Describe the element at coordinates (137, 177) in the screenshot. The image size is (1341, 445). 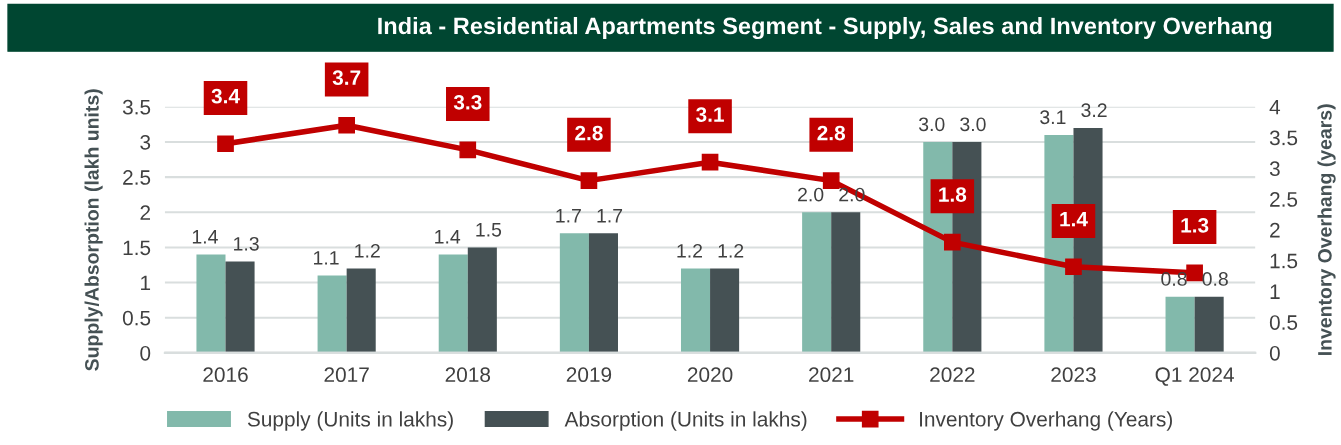
I see `y-tick-label: 2.5` at that location.